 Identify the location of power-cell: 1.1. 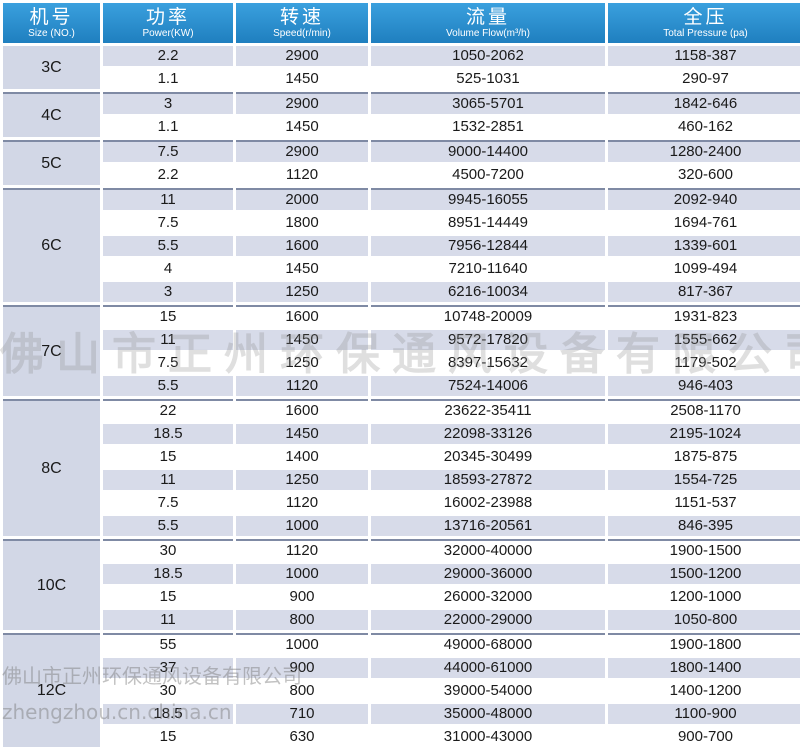
(168, 79).